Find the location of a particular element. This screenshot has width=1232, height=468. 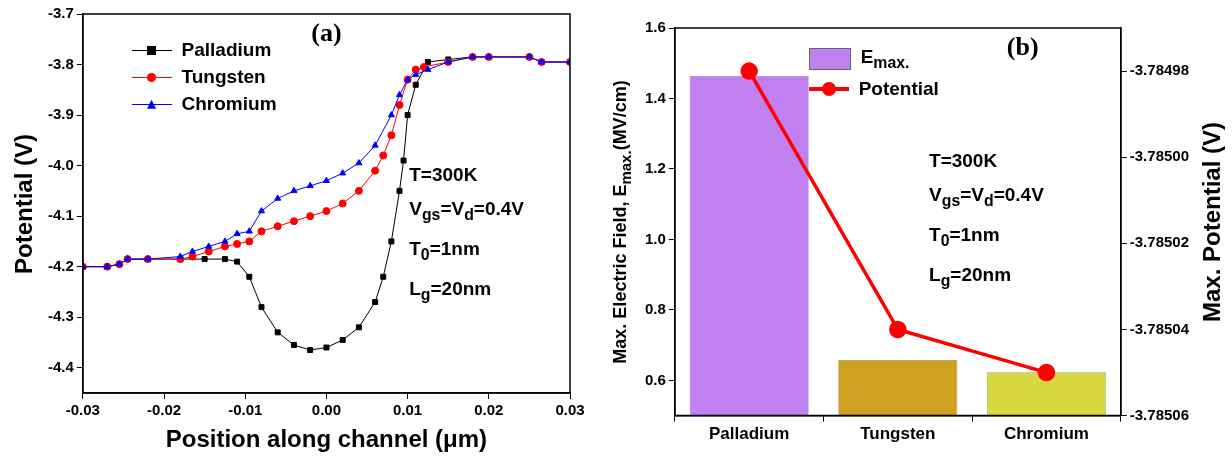

x-tick-label: -0.02 is located at coordinates (164, 410).